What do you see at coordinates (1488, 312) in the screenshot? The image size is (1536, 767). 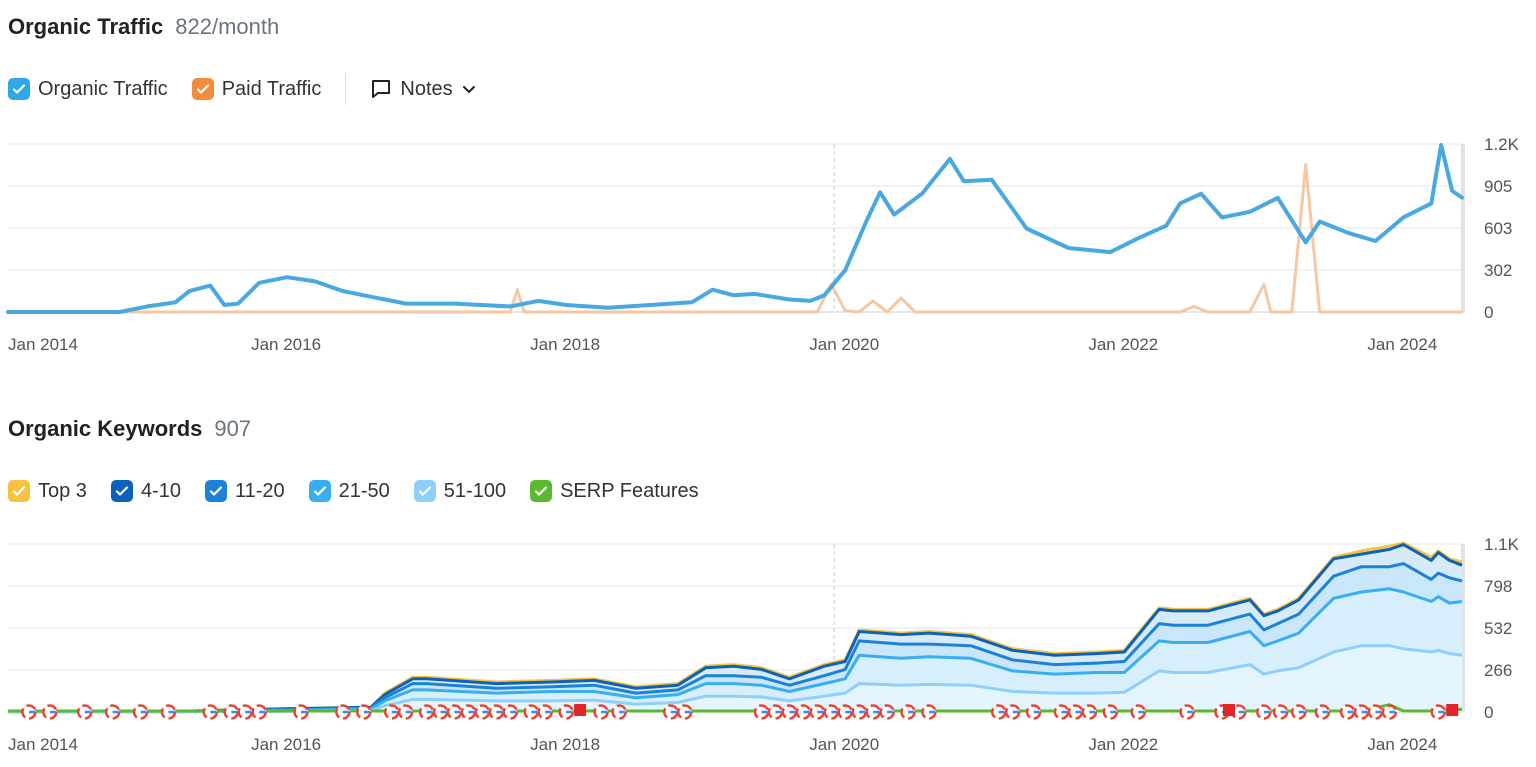 I see `y-tick-label: 0` at bounding box center [1488, 312].